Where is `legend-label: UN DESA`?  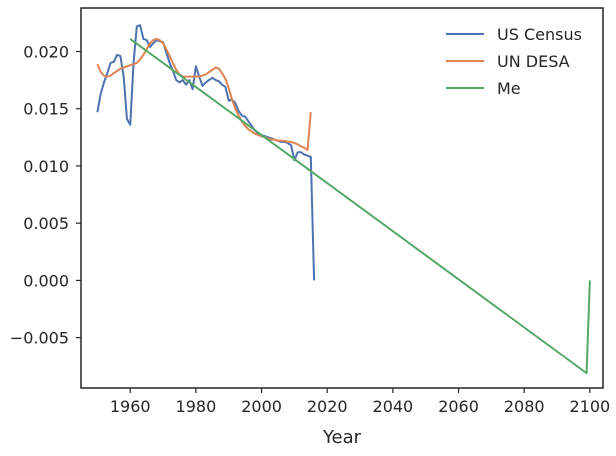 legend-label: UN DESA is located at coordinates (533, 61).